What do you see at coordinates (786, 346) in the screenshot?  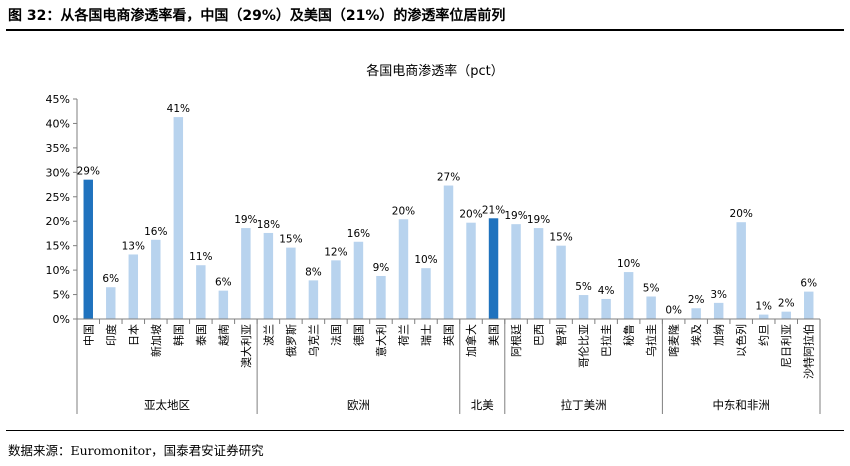 I see `x-category-label: 尼日利亚` at bounding box center [786, 346].